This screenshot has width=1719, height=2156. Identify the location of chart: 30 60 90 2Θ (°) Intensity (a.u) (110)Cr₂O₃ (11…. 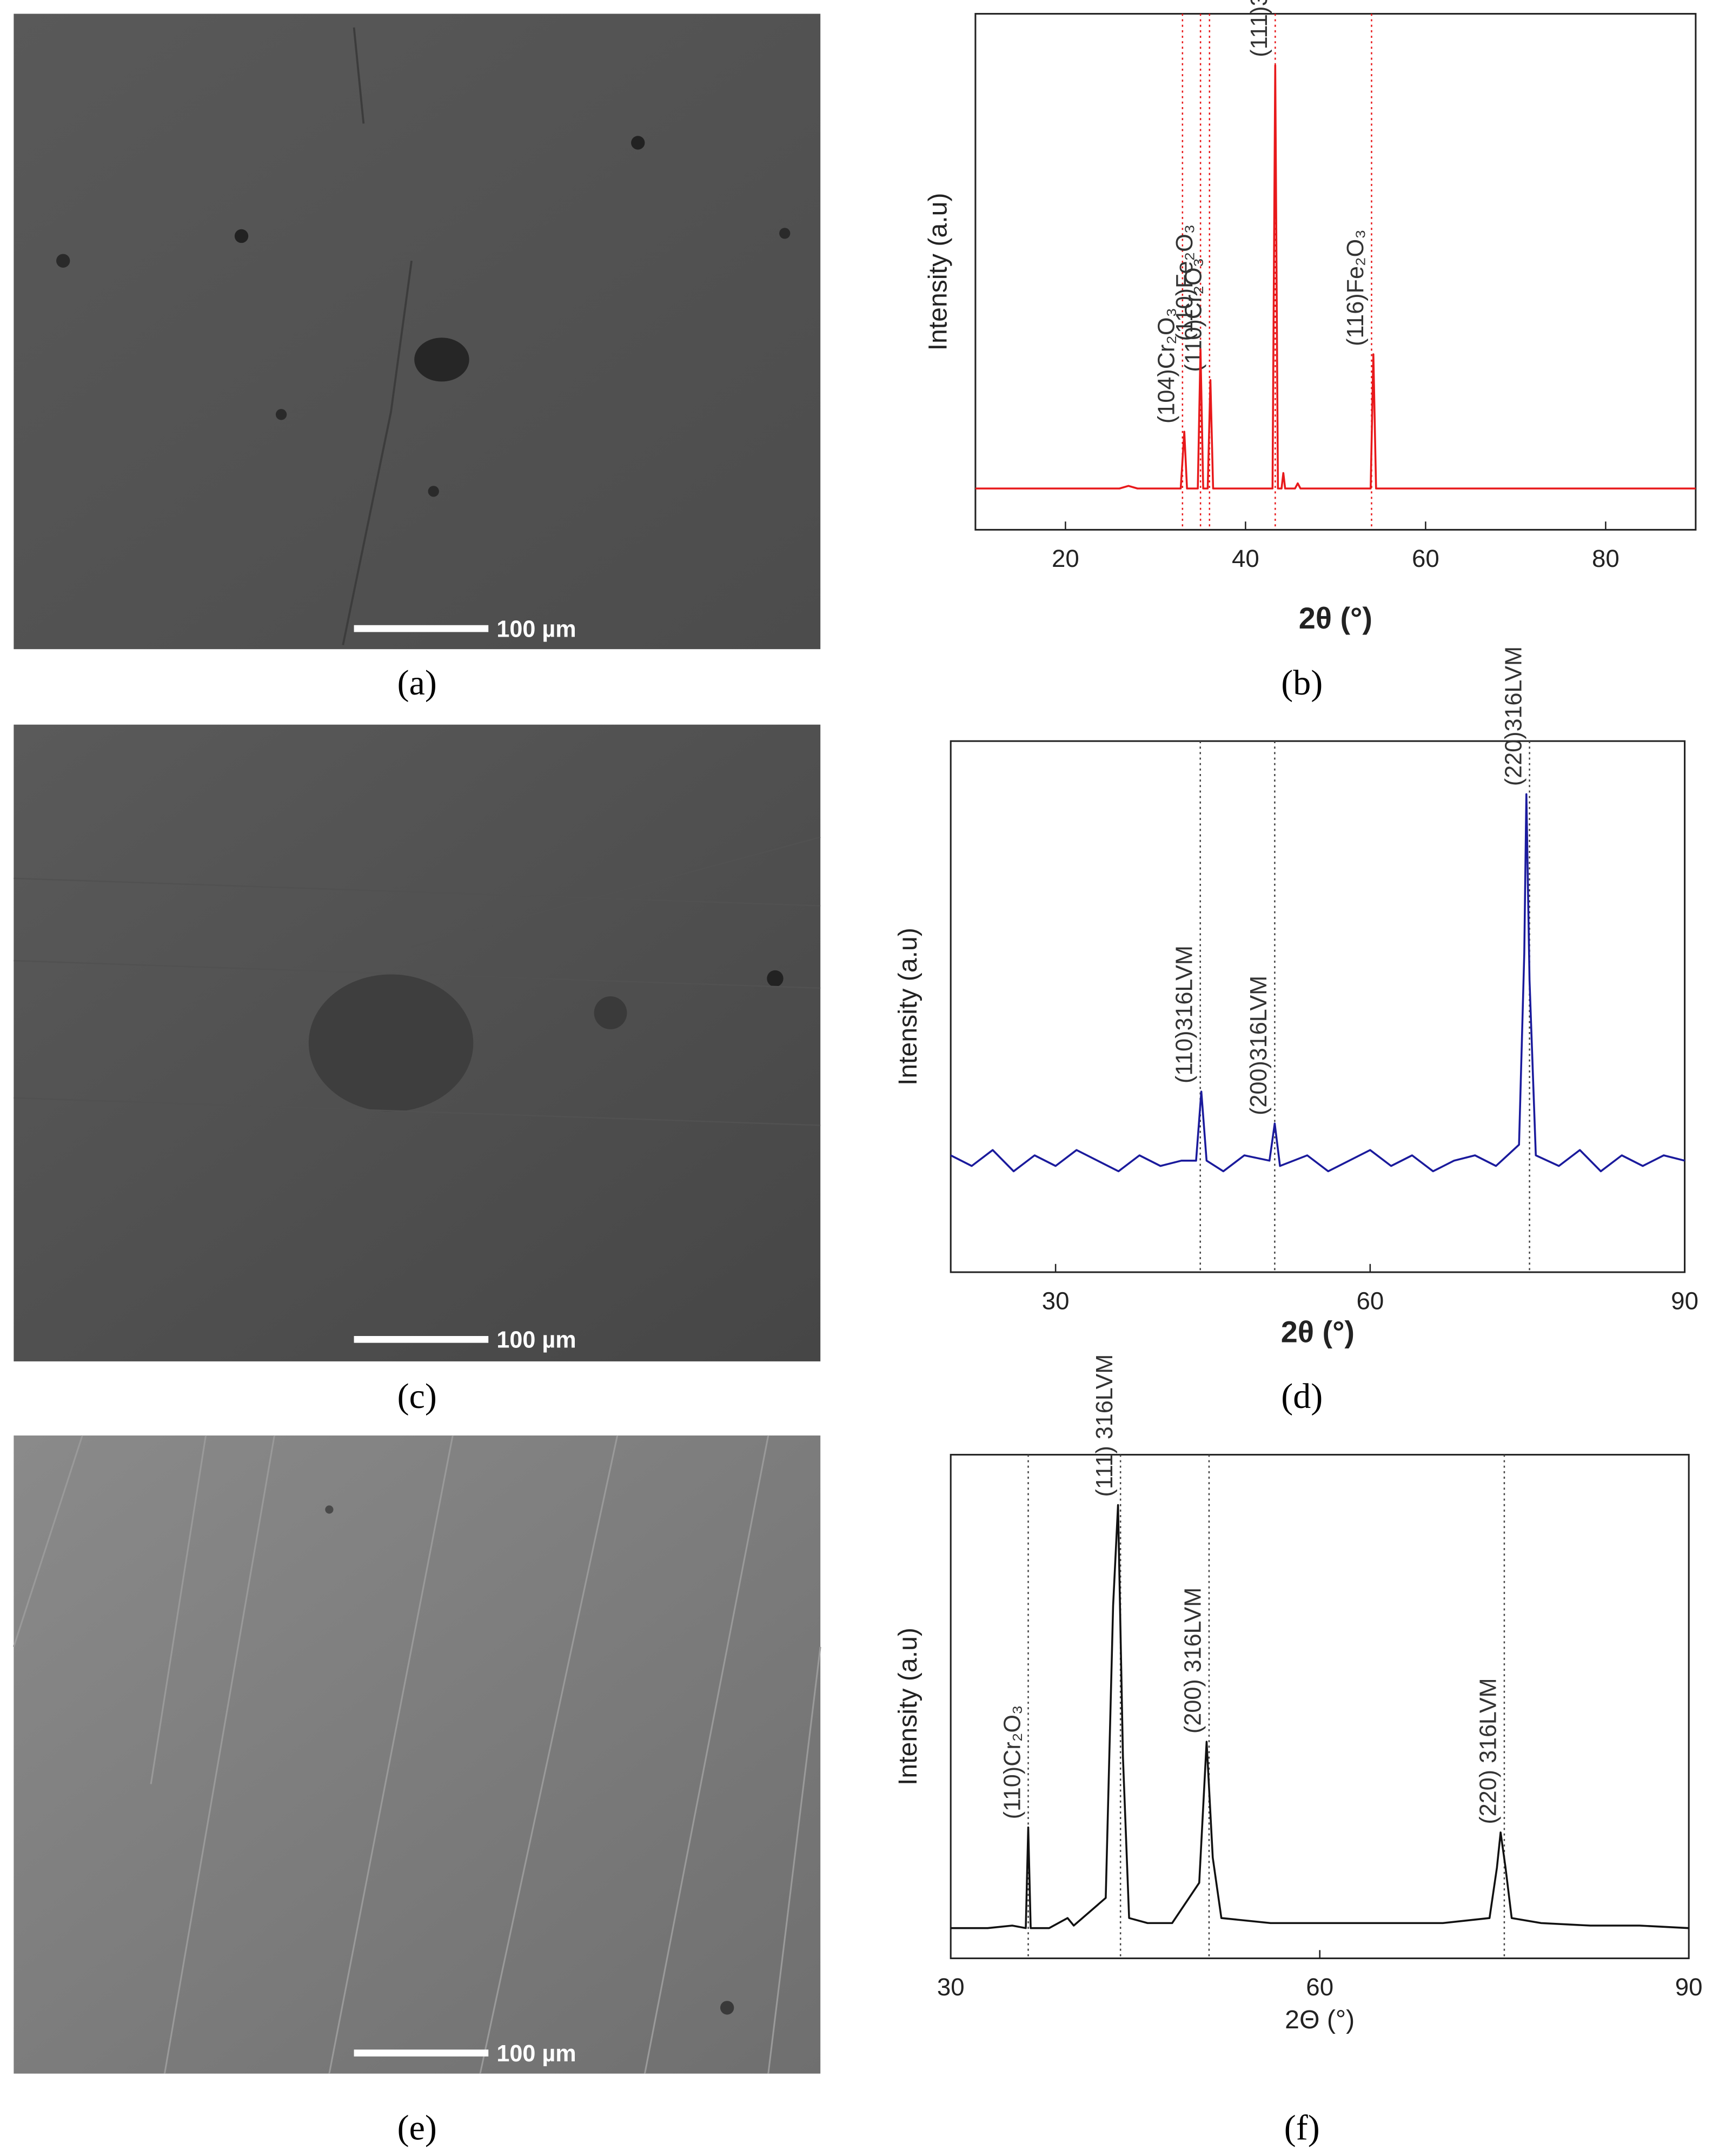
(1298, 1694).